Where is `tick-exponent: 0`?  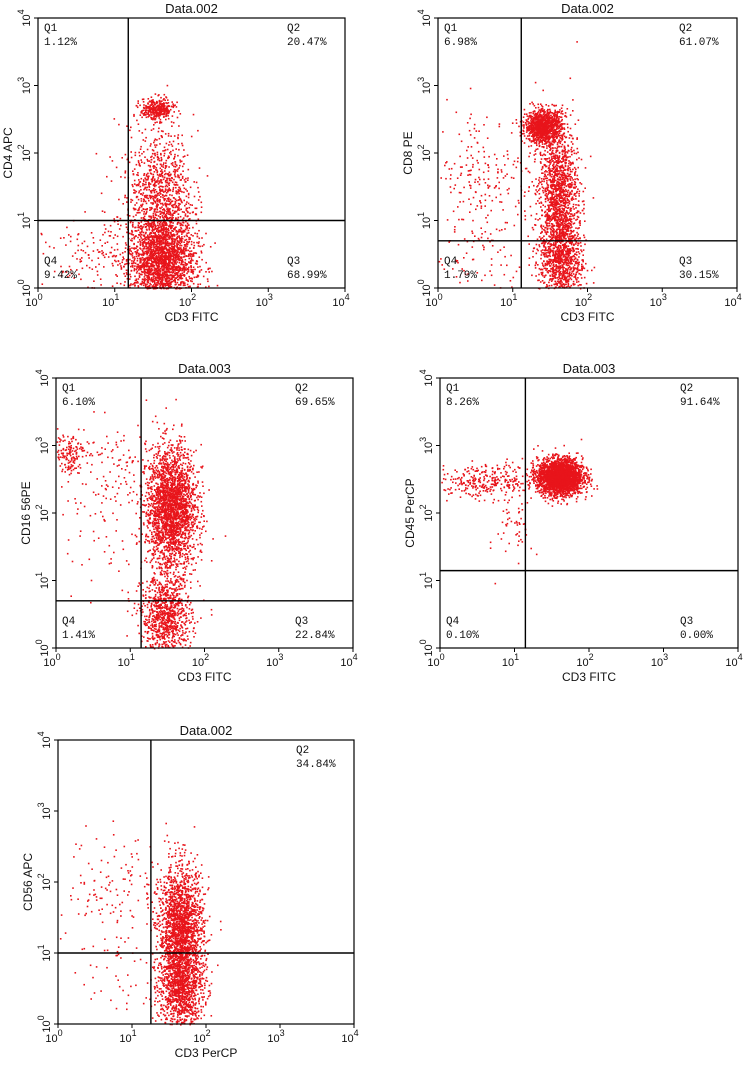 tick-exponent: 0 is located at coordinates (40, 297).